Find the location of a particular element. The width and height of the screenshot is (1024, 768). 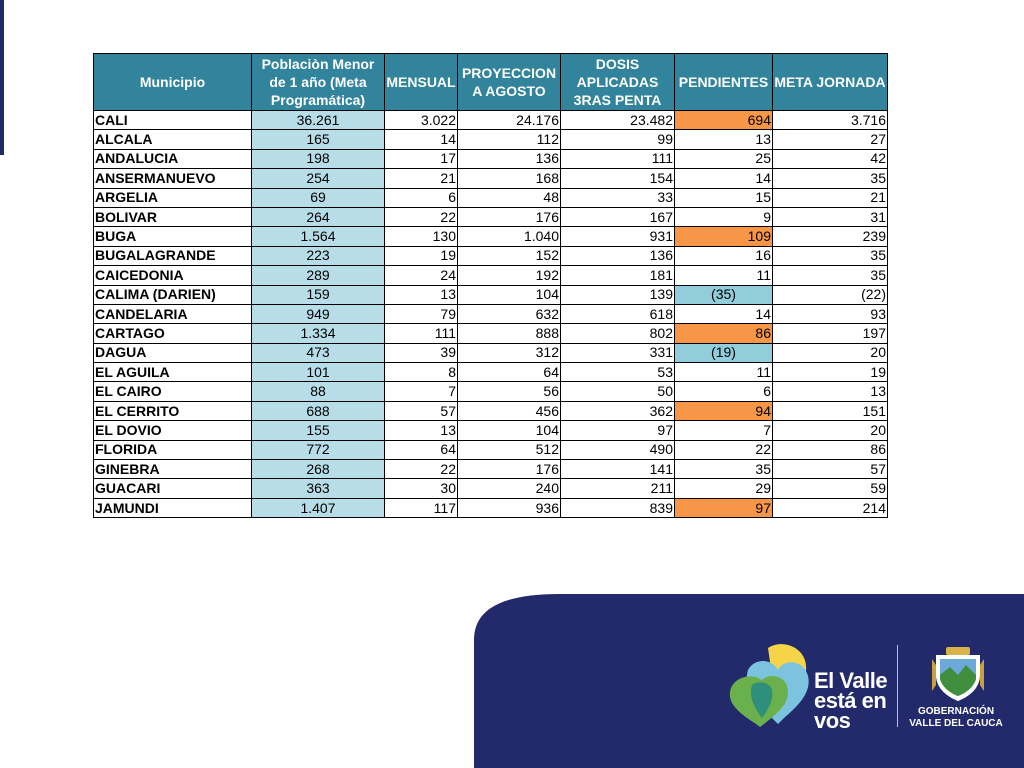

cell-dosis: 141 is located at coordinates (617, 469).